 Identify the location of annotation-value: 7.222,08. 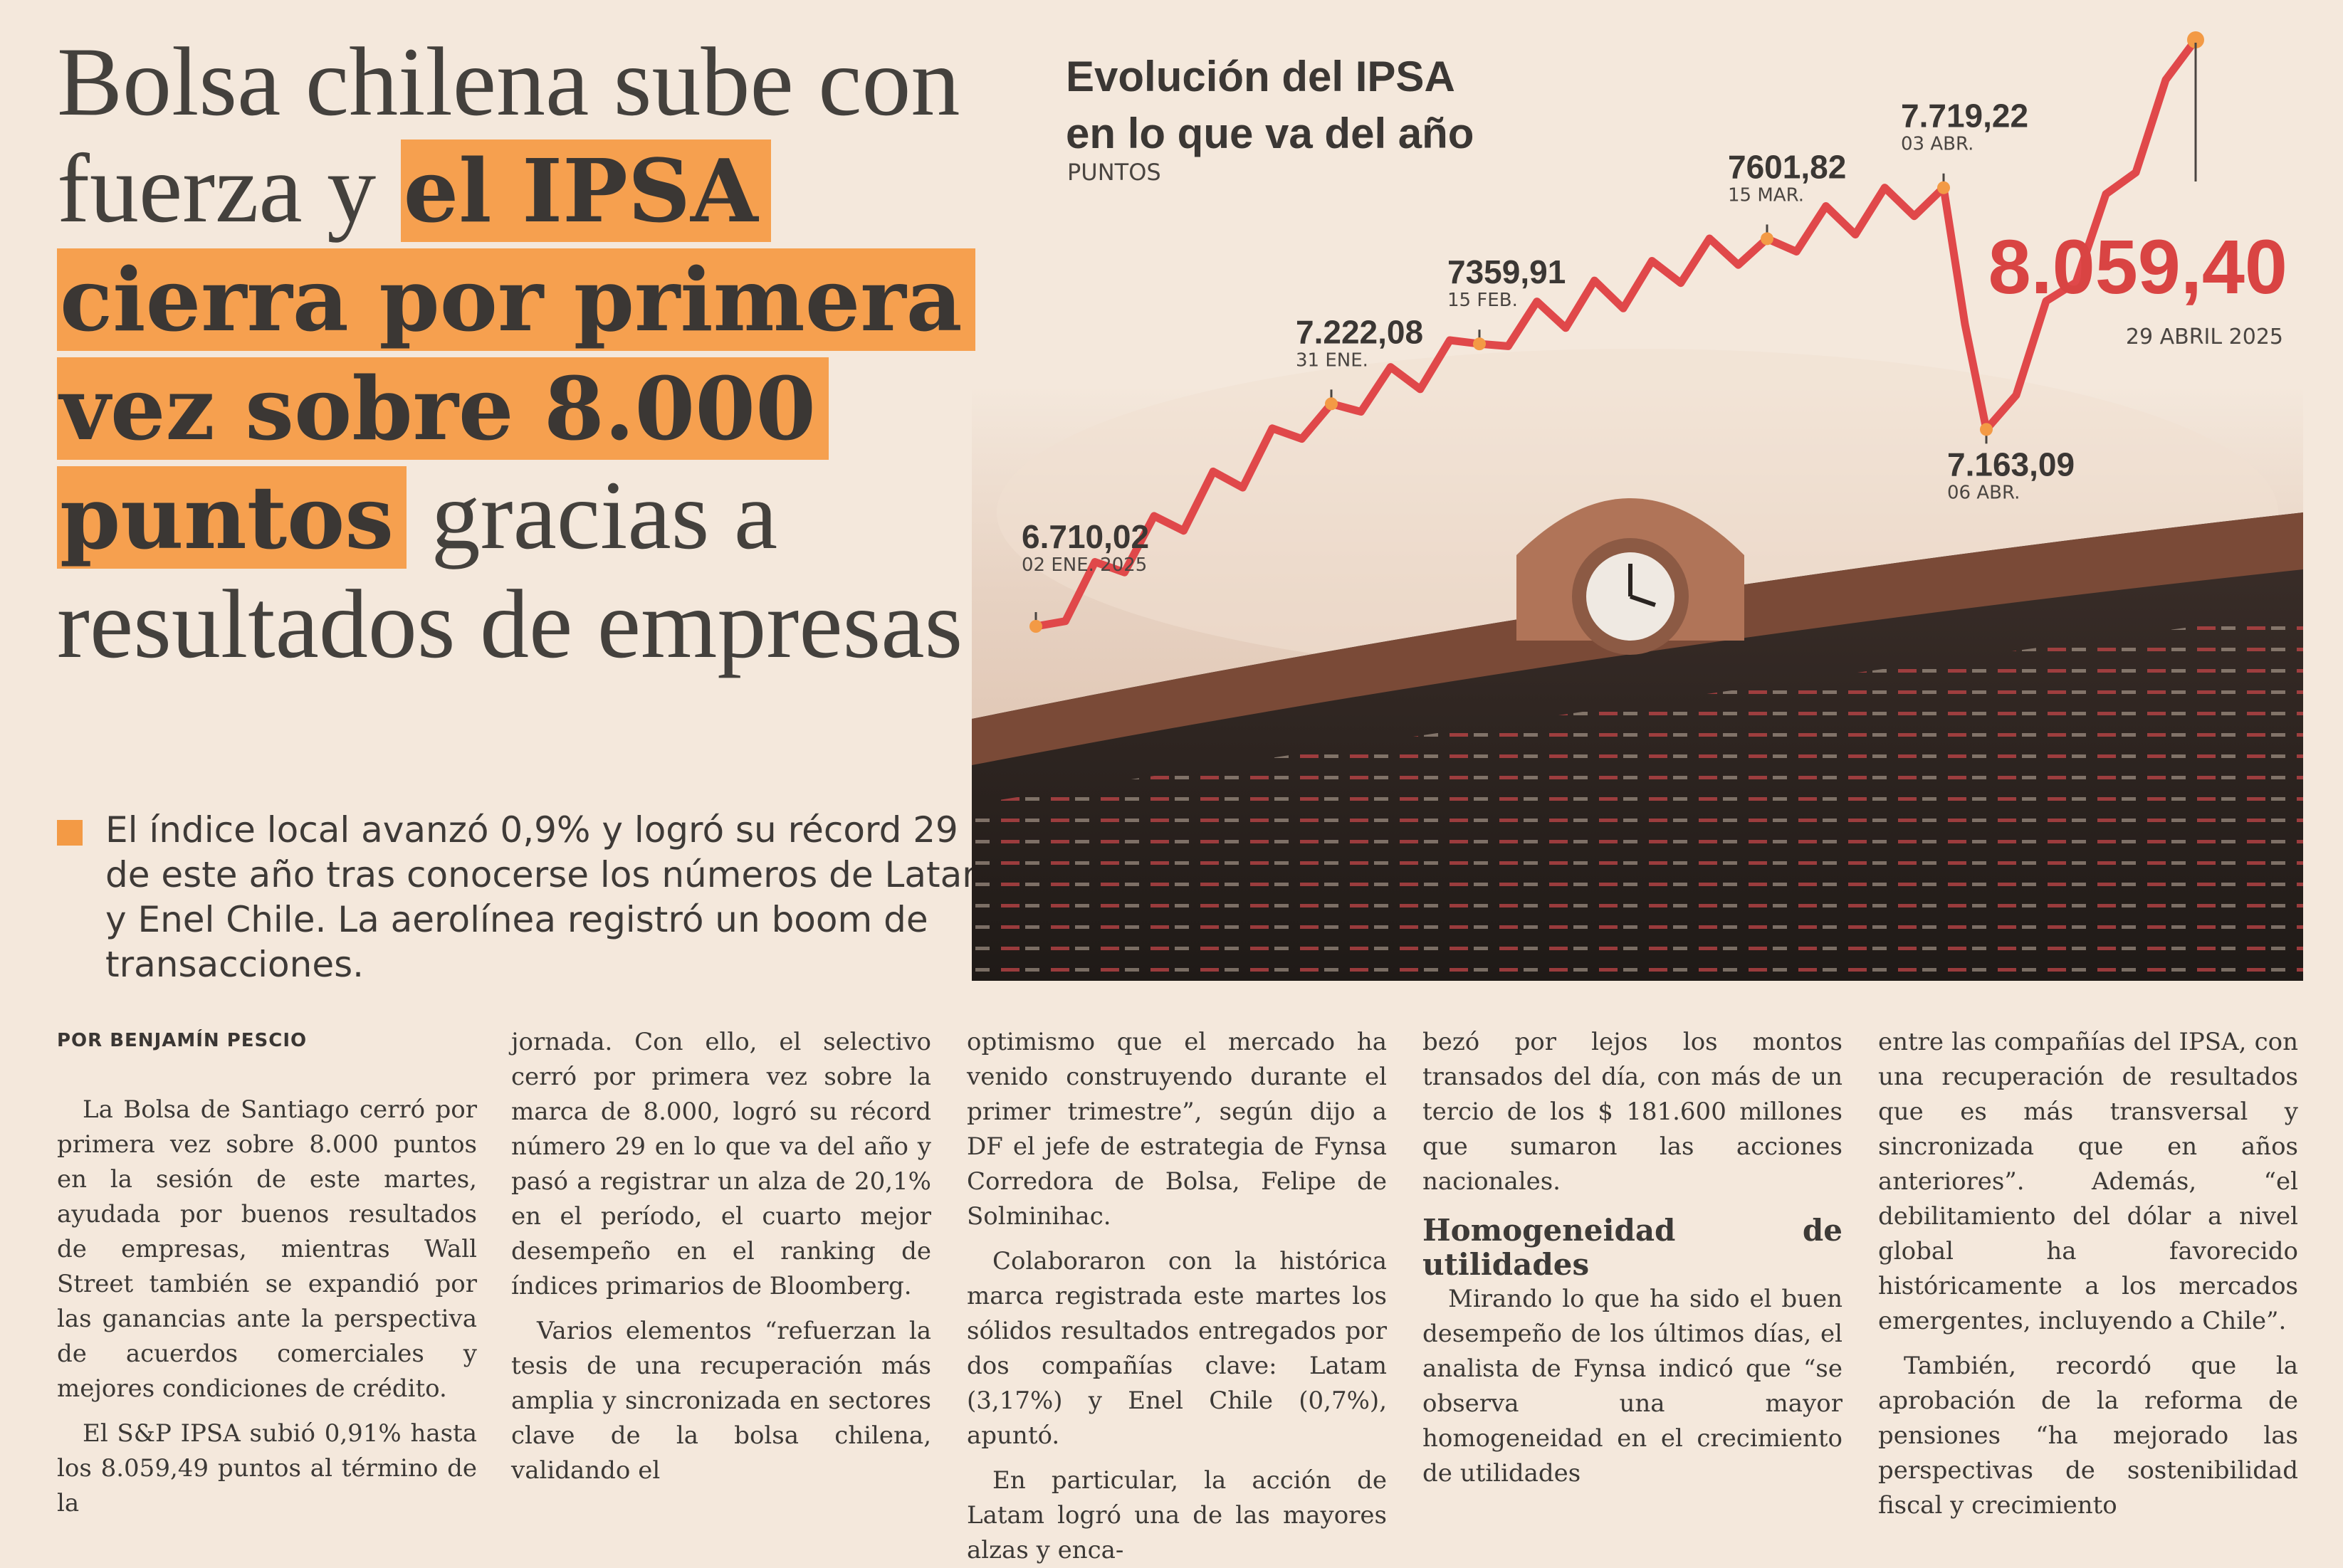
(1359, 331).